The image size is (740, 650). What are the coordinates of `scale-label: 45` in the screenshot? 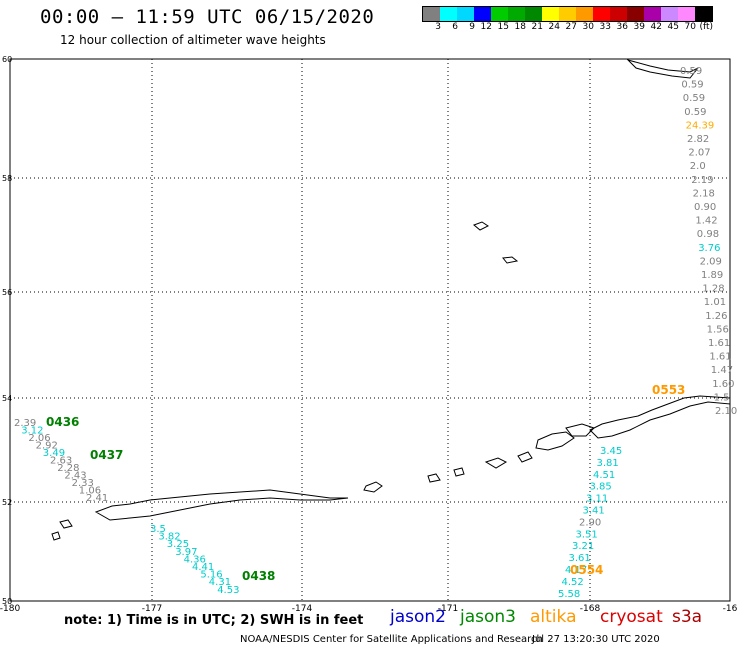 It's located at (673, 27).